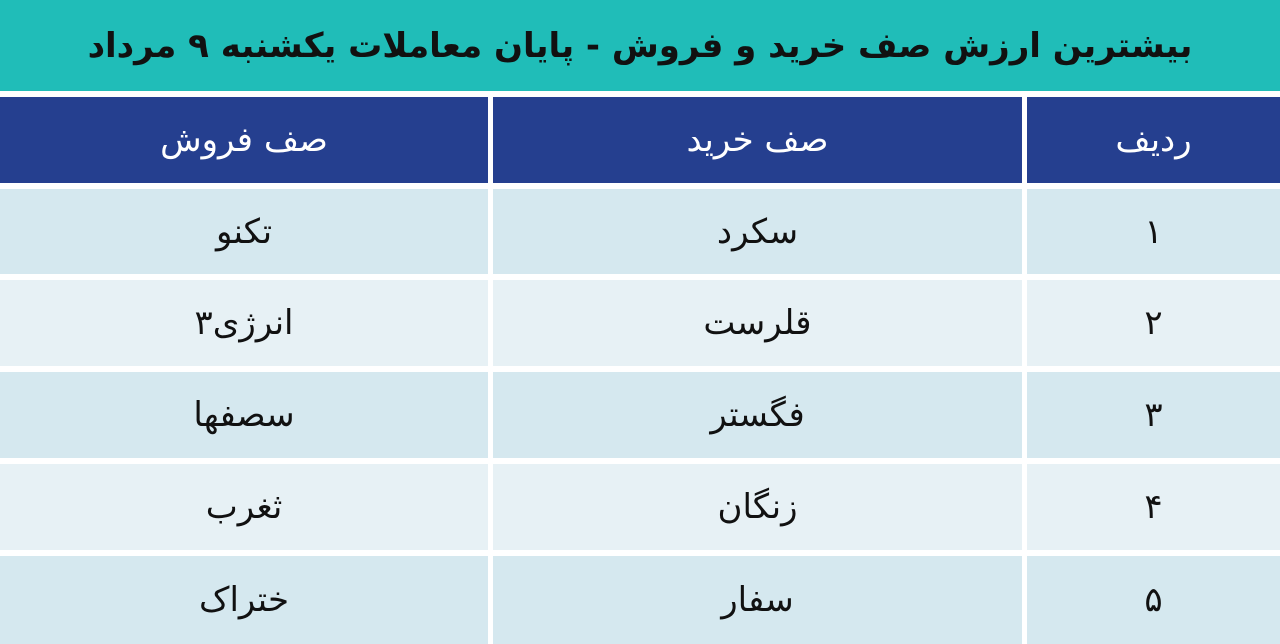 The width and height of the screenshot is (1280, 644). I want to click on row-number: ۴, so click(1153, 507).